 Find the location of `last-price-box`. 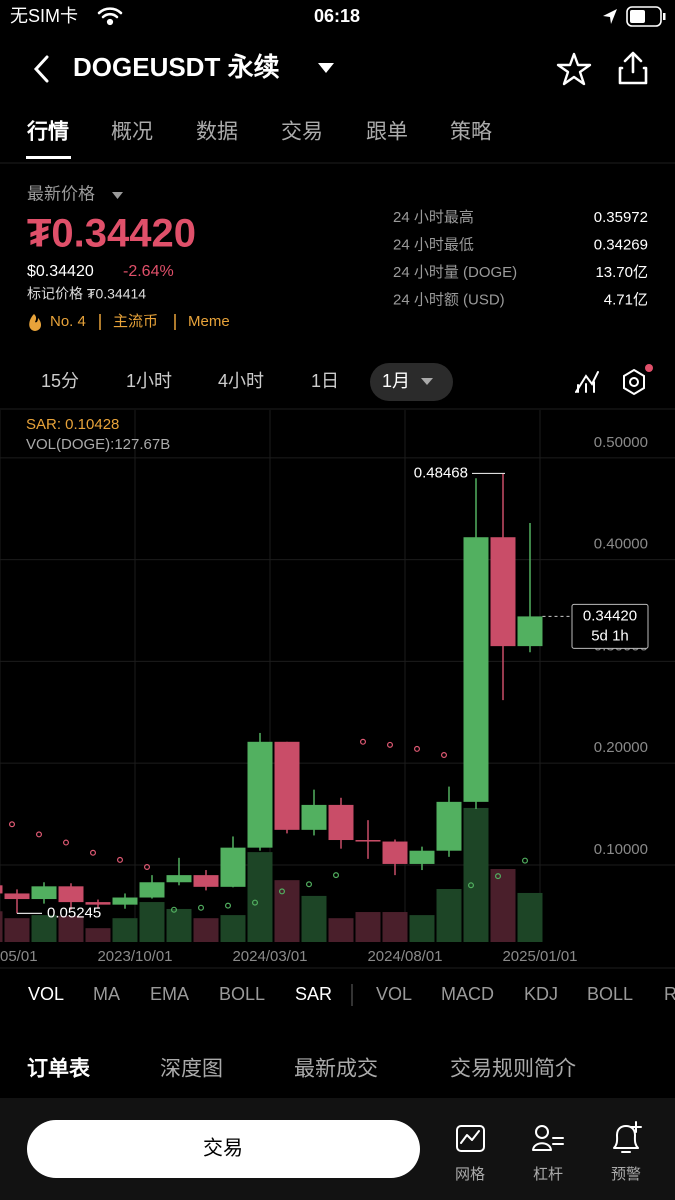

last-price-box is located at coordinates (610, 626).